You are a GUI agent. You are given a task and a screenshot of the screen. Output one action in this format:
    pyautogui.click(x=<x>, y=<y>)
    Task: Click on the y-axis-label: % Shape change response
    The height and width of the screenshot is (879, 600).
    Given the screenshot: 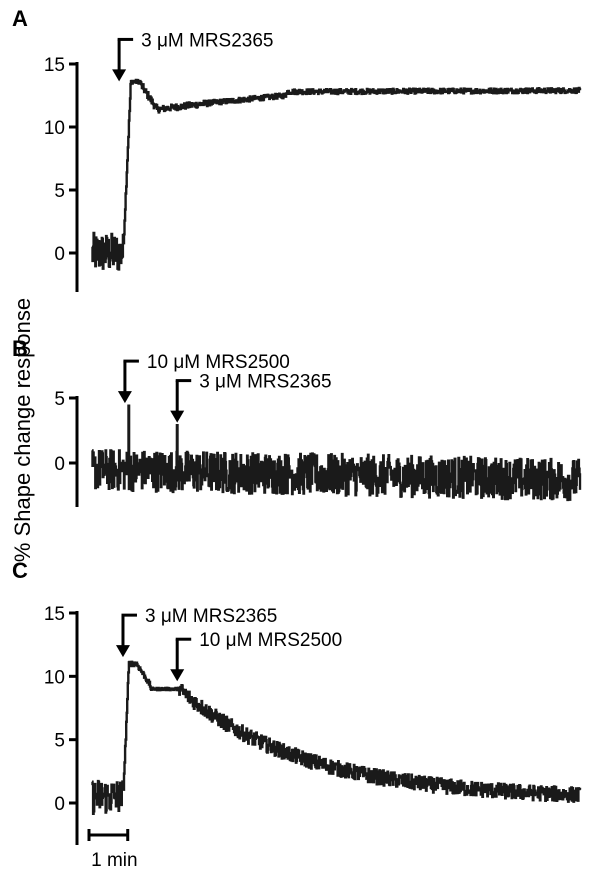 What is the action you would take?
    pyautogui.click(x=22, y=430)
    